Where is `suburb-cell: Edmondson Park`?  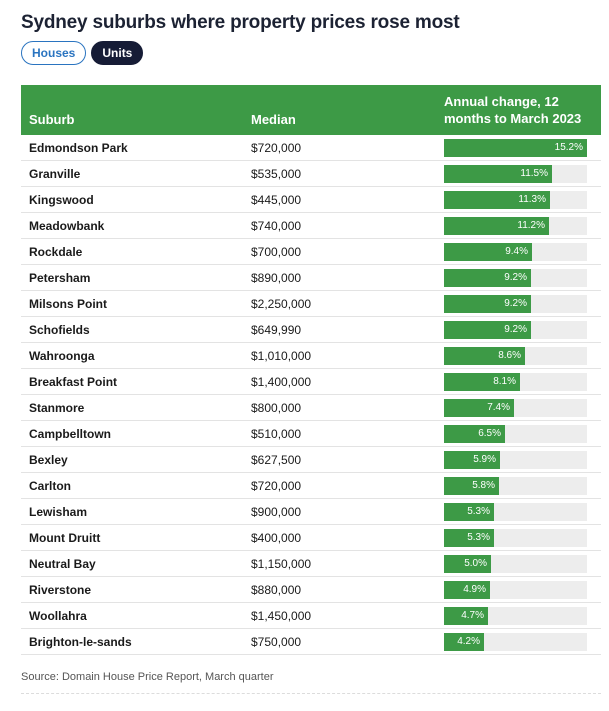
suburb-cell: Edmondson Park is located at coordinates (78, 148).